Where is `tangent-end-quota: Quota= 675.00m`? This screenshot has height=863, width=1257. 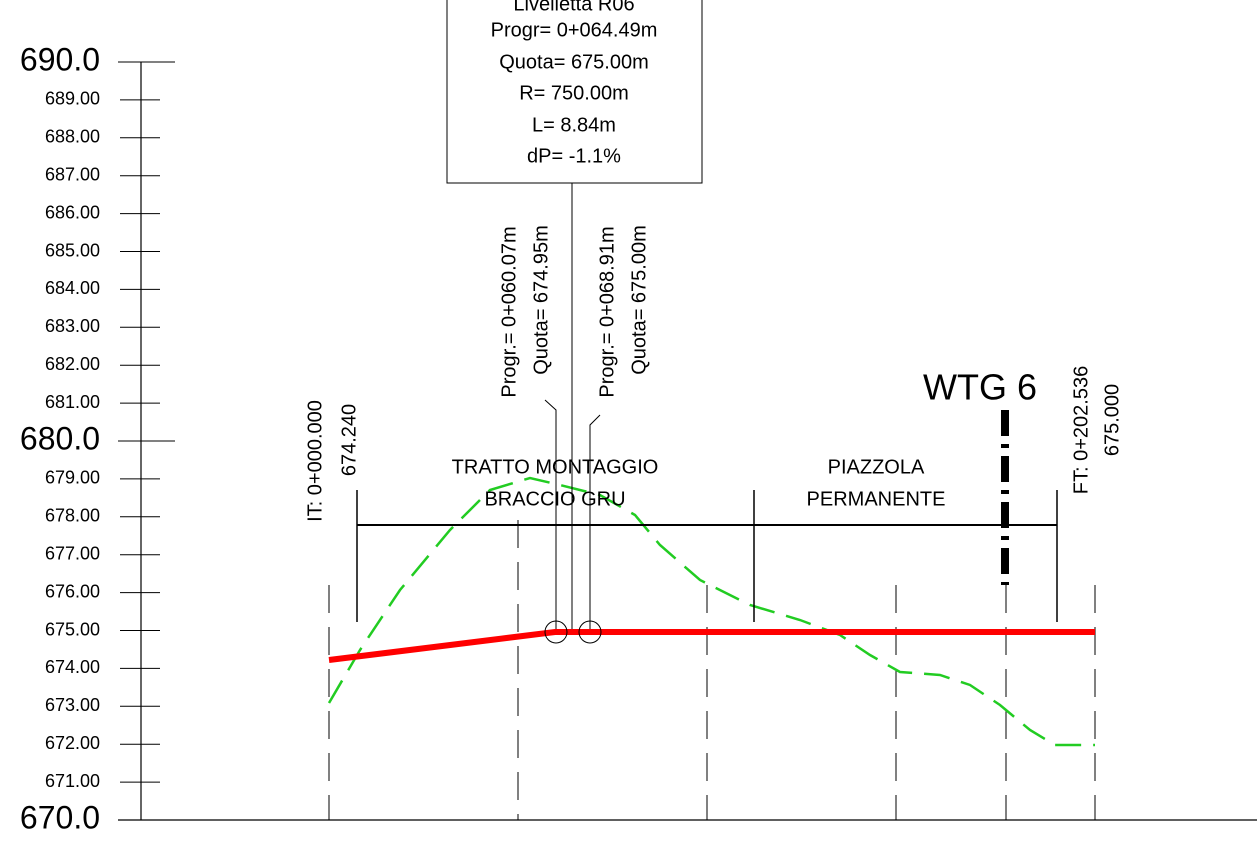
tangent-end-quota: Quota= 675.00m is located at coordinates (639, 300).